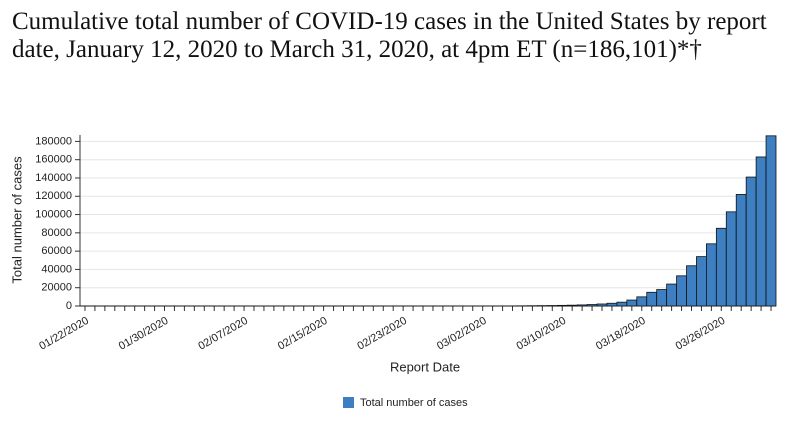 Image resolution: width=786 pixels, height=425 pixels. Describe the element at coordinates (382, 334) in the screenshot. I see `x-tick-label: 02/23/2020` at that location.